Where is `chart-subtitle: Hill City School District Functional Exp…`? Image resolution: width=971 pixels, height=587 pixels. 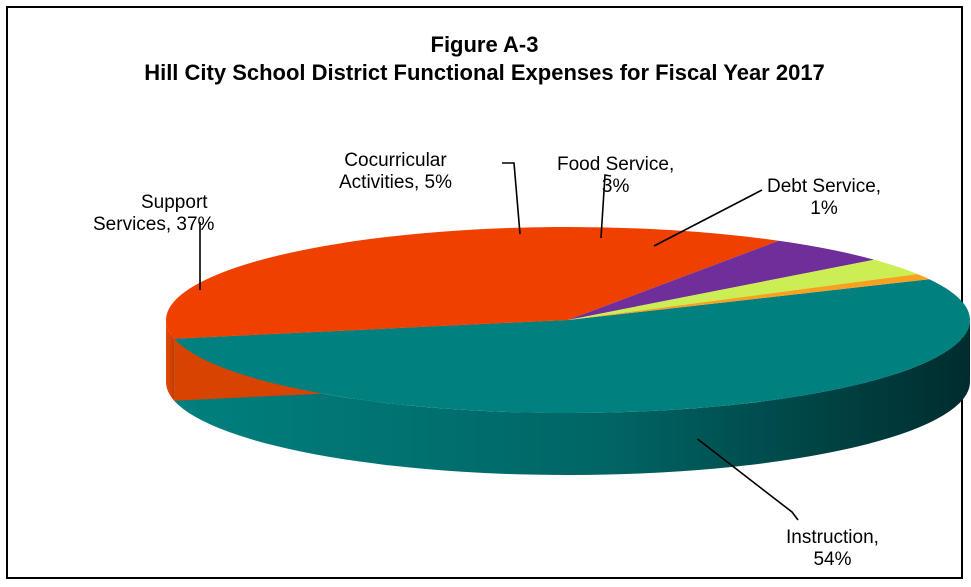
chart-subtitle: Hill City School District Functional Exp… is located at coordinates (484, 72).